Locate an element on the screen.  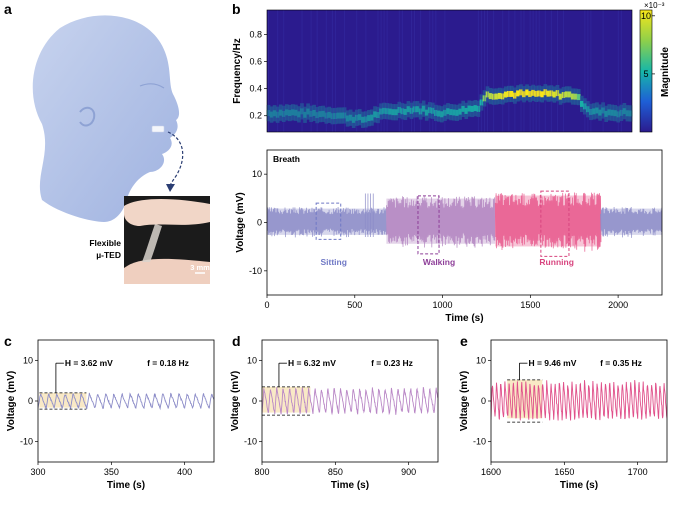
device-photo is located at coordinates (167, 240).